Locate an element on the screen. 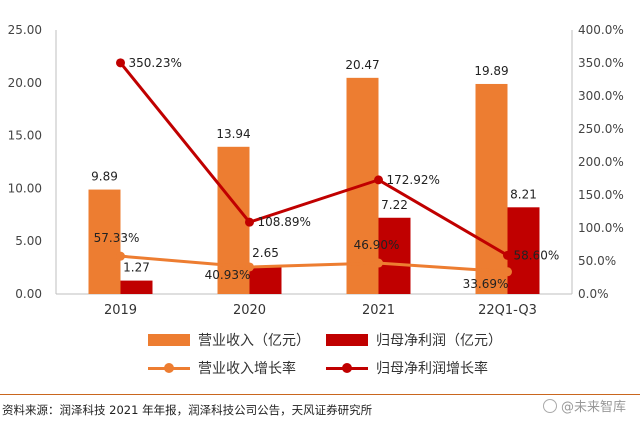 This screenshot has height=422, width=640. y-left-tick-label: 5.00 is located at coordinates (28, 241).